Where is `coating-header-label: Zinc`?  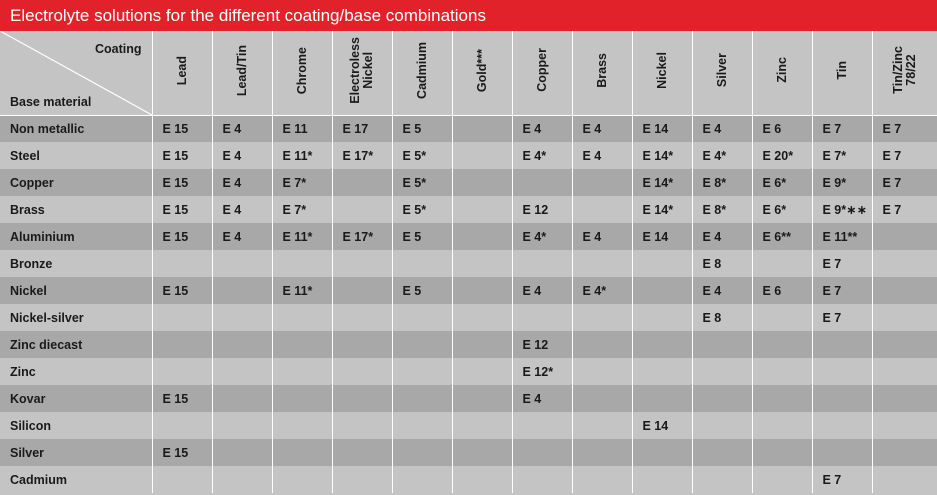
coating-header-label: Zinc is located at coordinates (781, 70).